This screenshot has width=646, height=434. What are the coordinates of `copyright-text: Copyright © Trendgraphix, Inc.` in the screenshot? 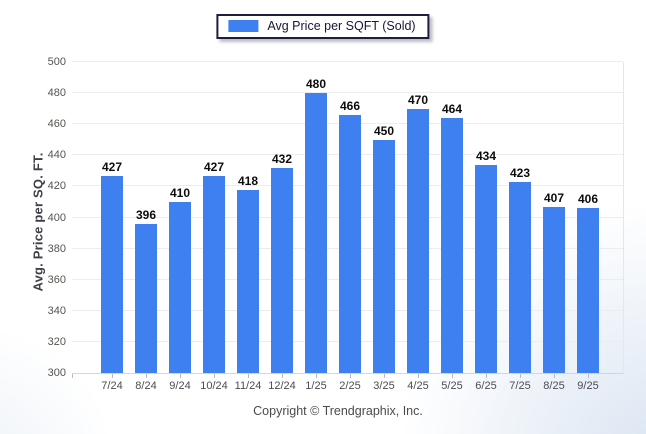 It's located at (338, 411).